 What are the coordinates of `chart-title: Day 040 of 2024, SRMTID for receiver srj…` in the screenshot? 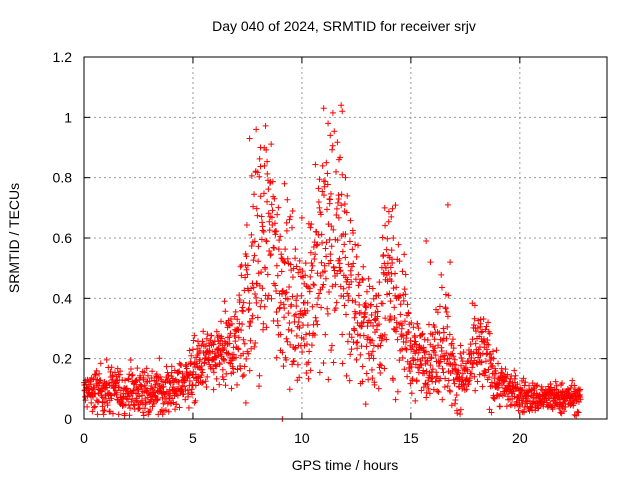 It's located at (344, 26).